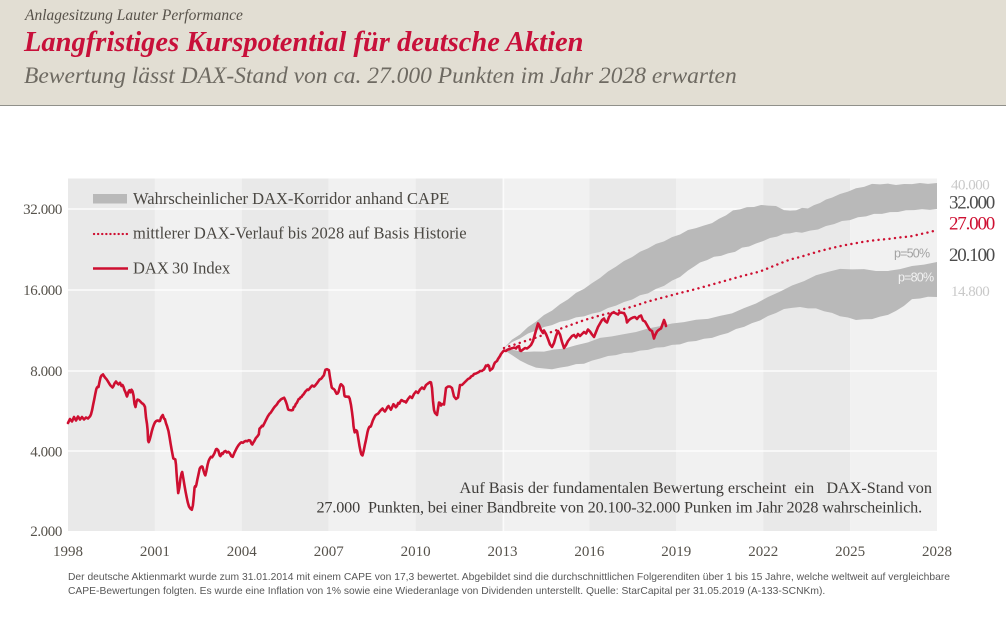  What do you see at coordinates (329, 552) in the screenshot?
I see `svg-text: 2007` at bounding box center [329, 552].